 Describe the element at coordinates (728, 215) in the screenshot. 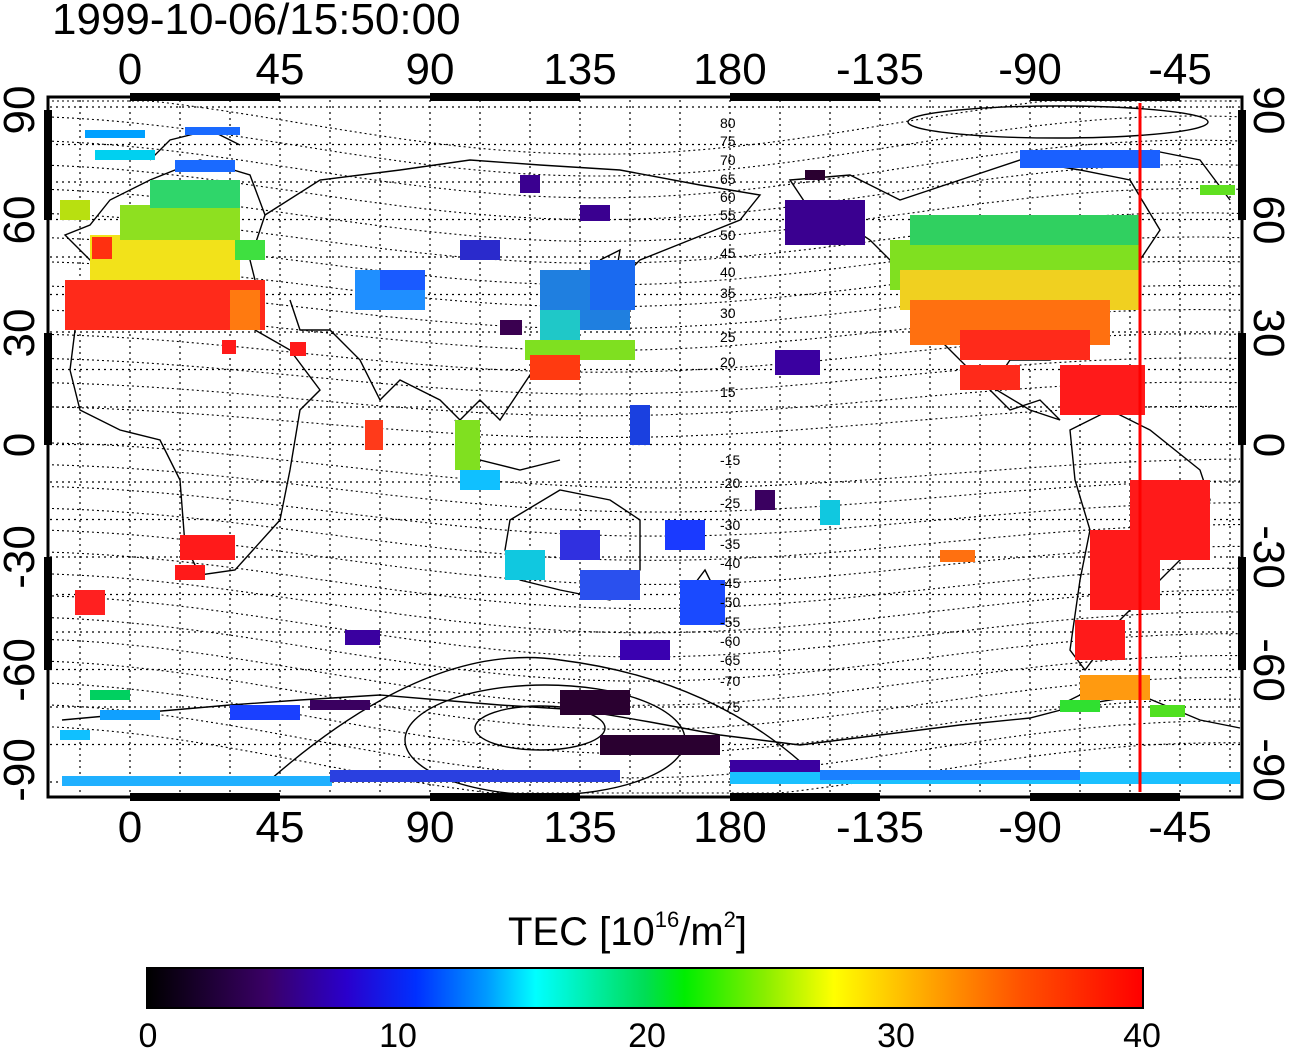

I see `contour-label: 55` at that location.